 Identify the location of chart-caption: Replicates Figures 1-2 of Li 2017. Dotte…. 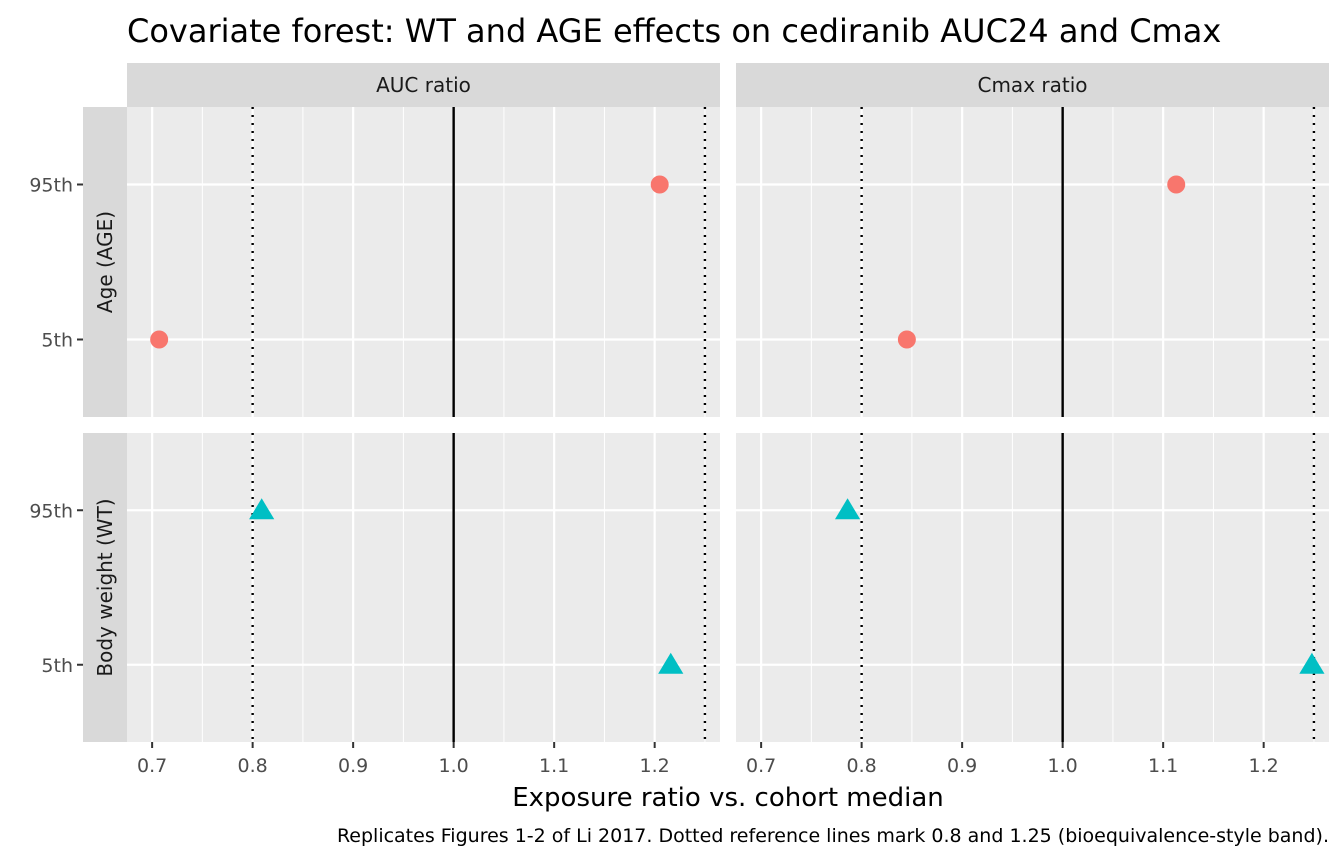
(833, 836).